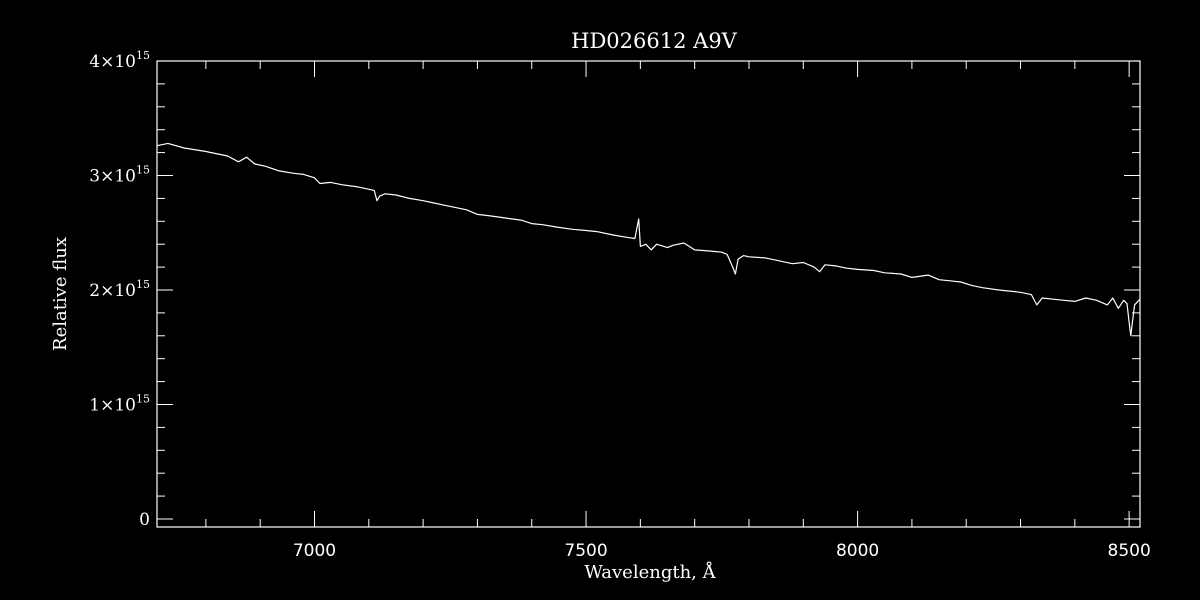 The height and width of the screenshot is (600, 1200). I want to click on y-tick-label: 0, so click(144, 520).